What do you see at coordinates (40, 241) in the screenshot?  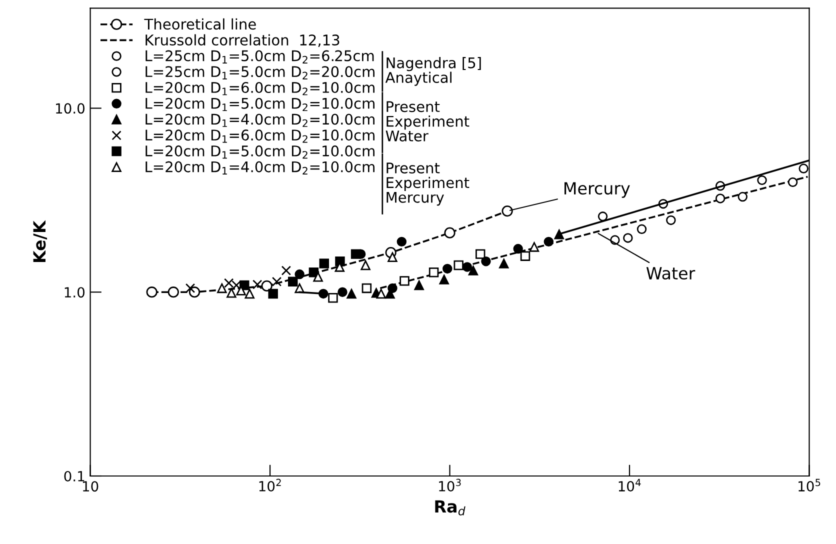 I see `y-axis-title: Ke/K` at bounding box center [40, 241].